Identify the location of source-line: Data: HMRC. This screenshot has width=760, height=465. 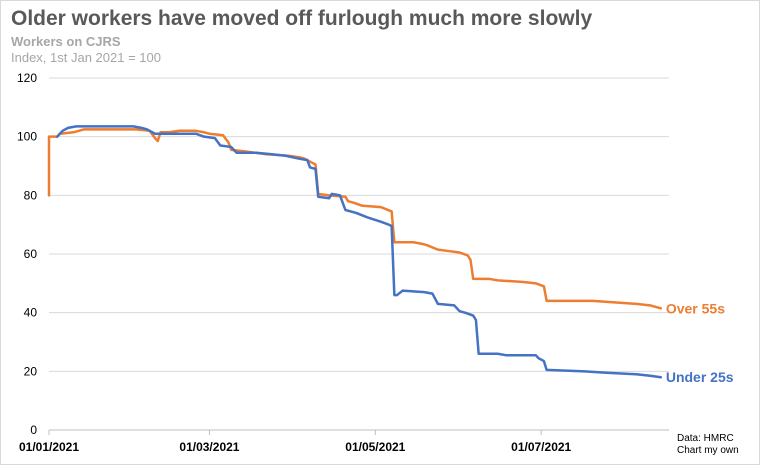
(705, 438).